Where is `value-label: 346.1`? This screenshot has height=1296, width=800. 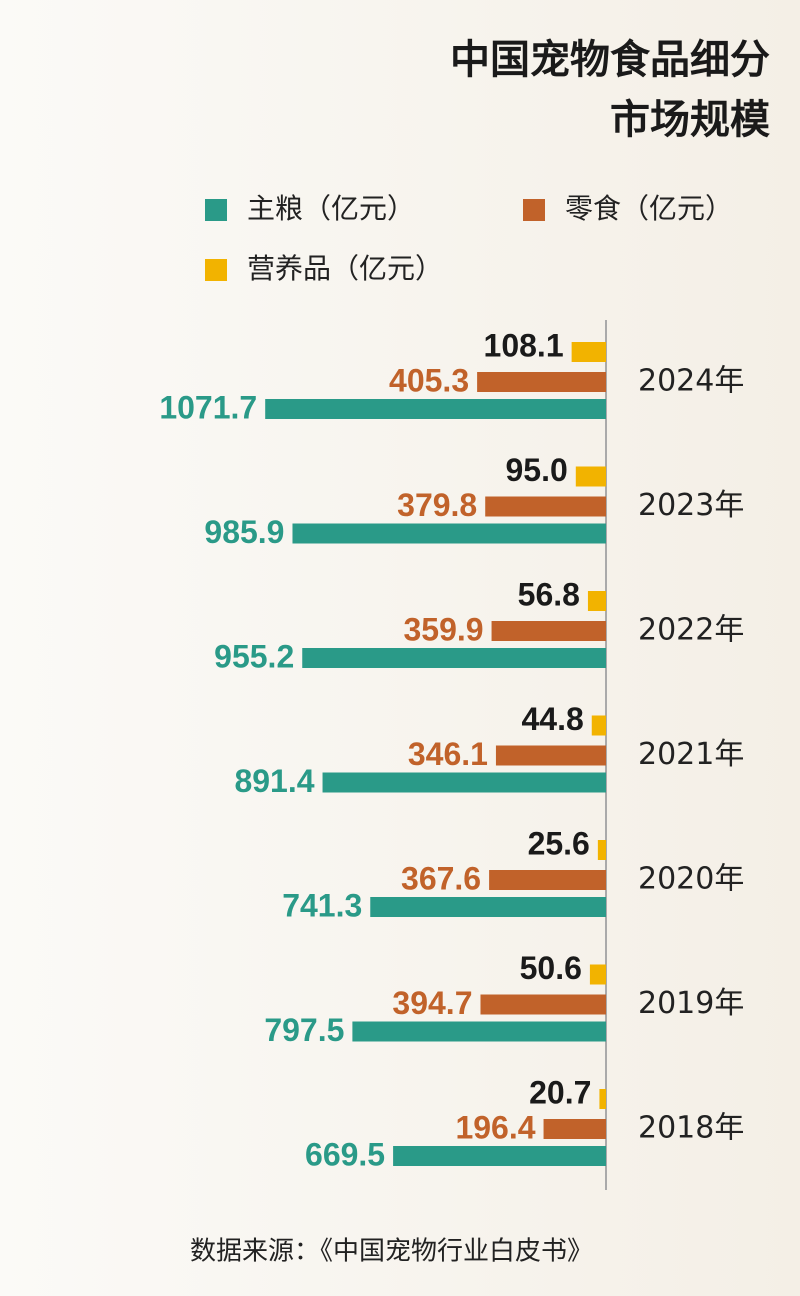 value-label: 346.1 is located at coordinates (448, 754).